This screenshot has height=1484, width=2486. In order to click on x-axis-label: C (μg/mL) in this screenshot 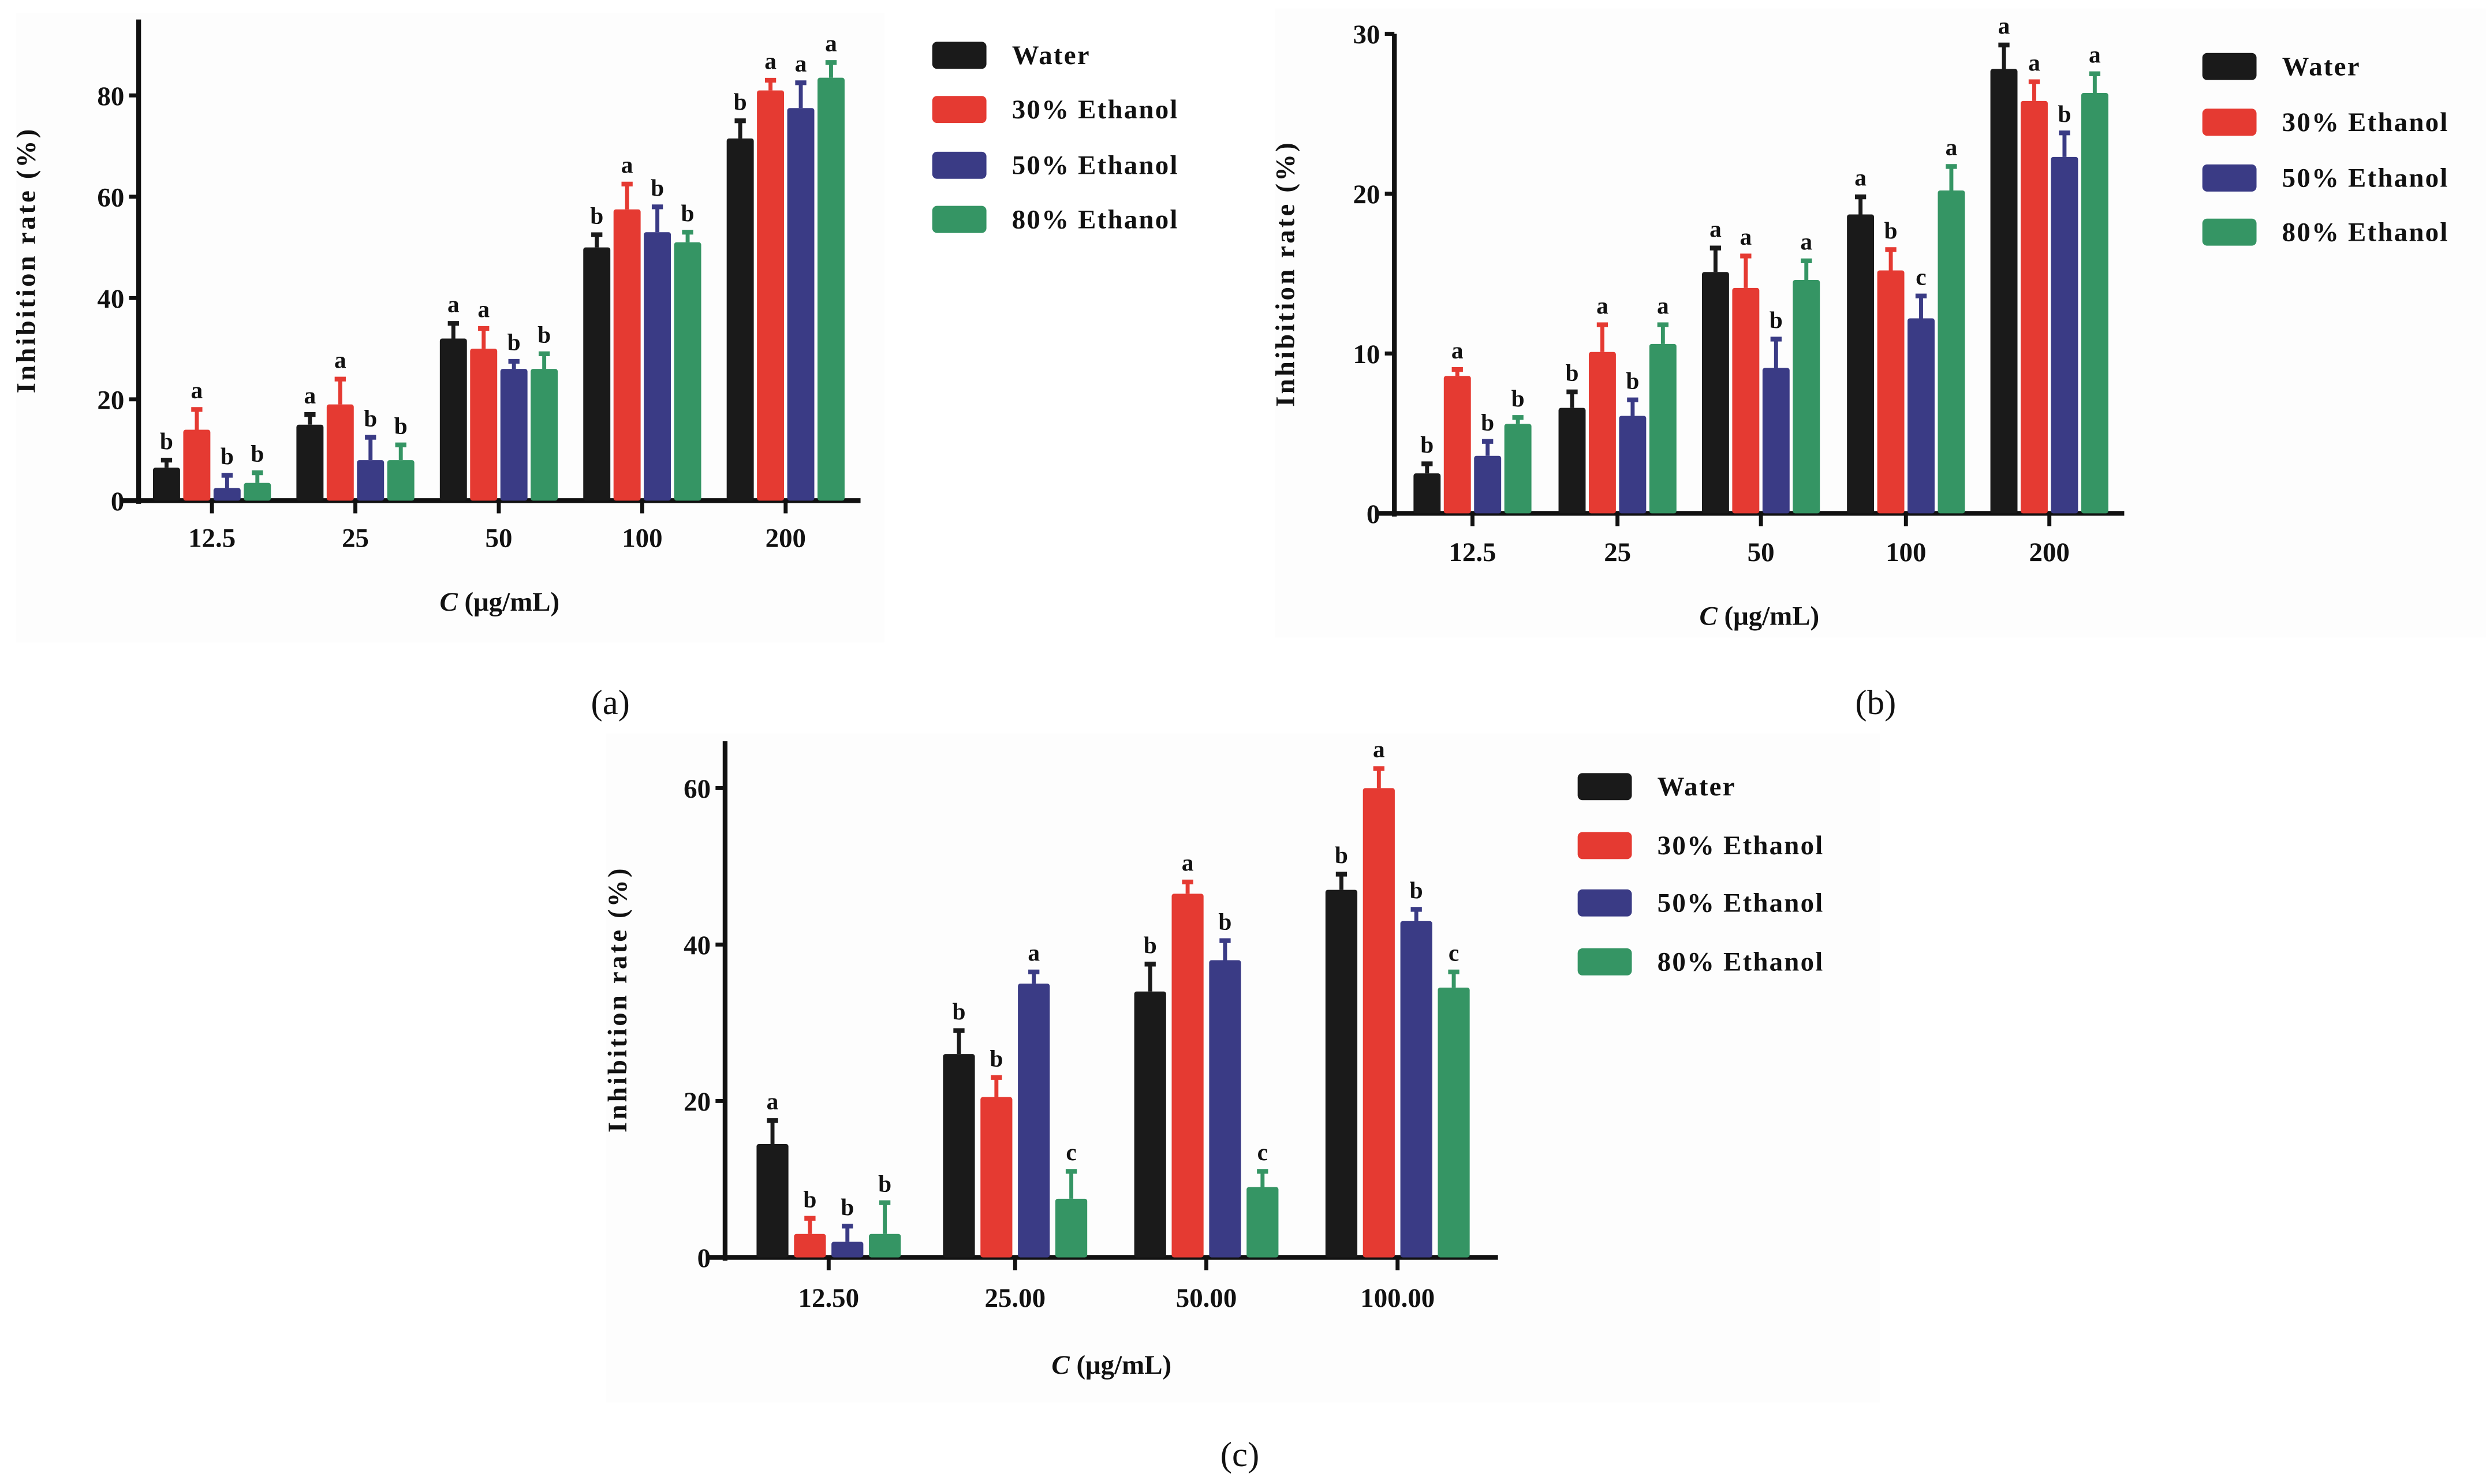, I will do `click(499, 602)`.